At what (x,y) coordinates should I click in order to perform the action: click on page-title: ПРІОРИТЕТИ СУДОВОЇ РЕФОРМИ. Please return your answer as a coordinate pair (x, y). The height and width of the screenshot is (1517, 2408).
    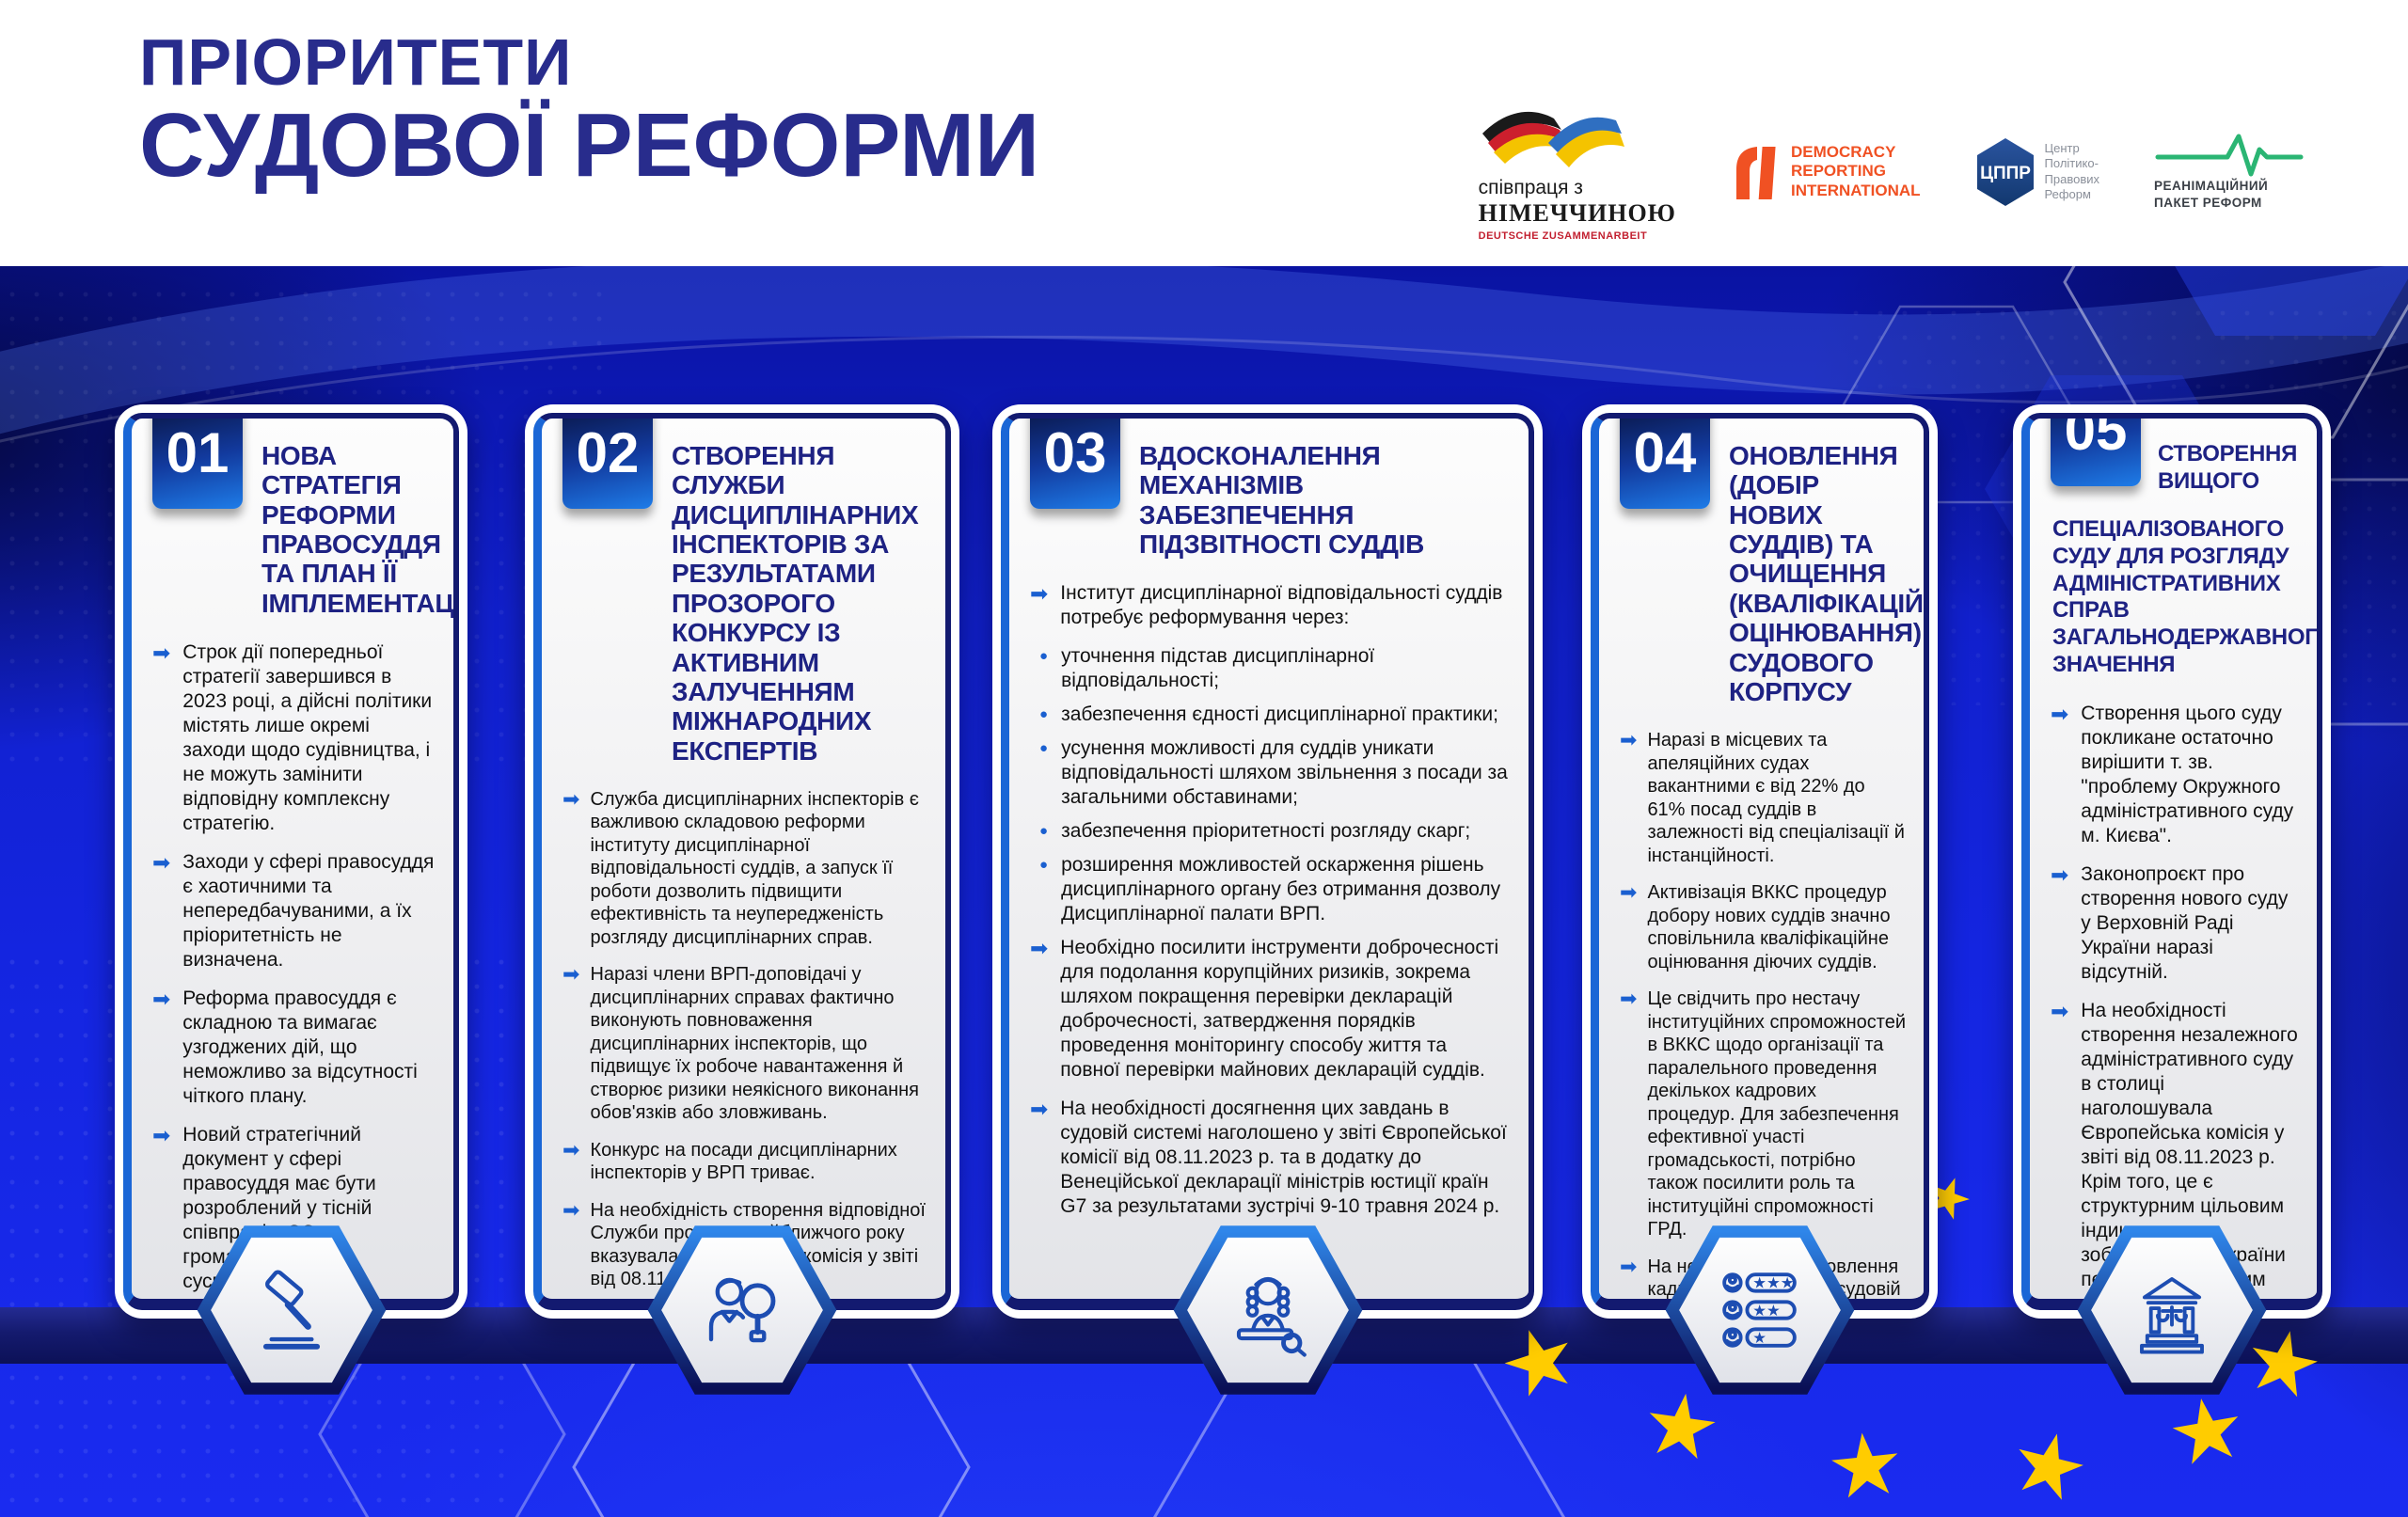
    Looking at the image, I should click on (590, 110).